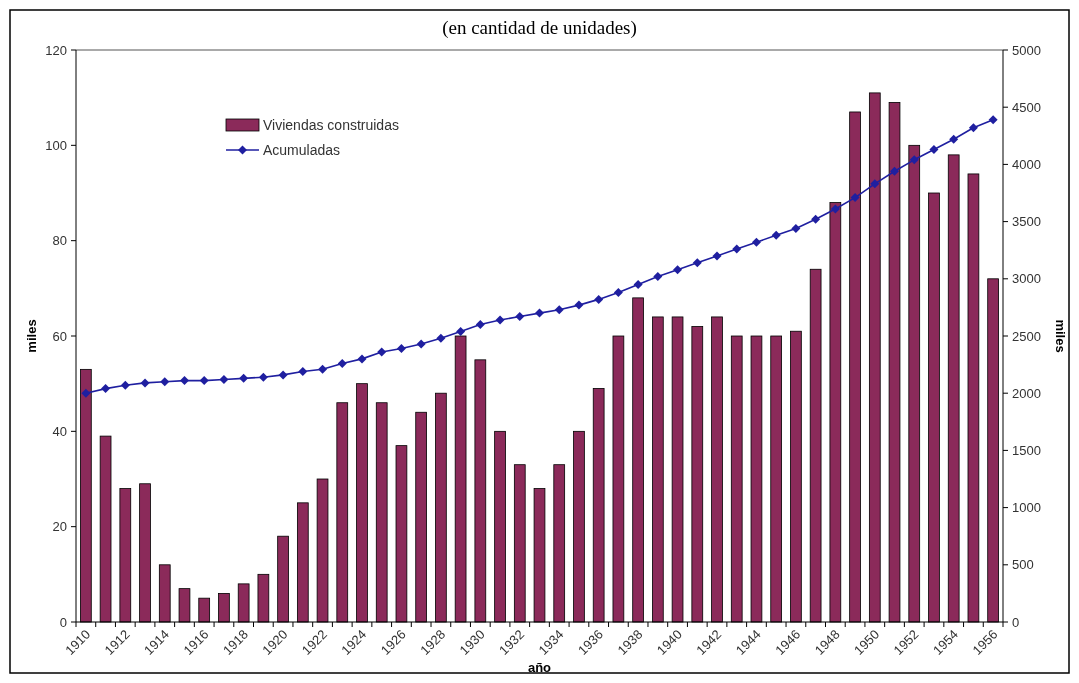 The width and height of the screenshot is (1079, 683). Describe the element at coordinates (302, 149) in the screenshot. I see `legend-label: Acumuladas` at that location.